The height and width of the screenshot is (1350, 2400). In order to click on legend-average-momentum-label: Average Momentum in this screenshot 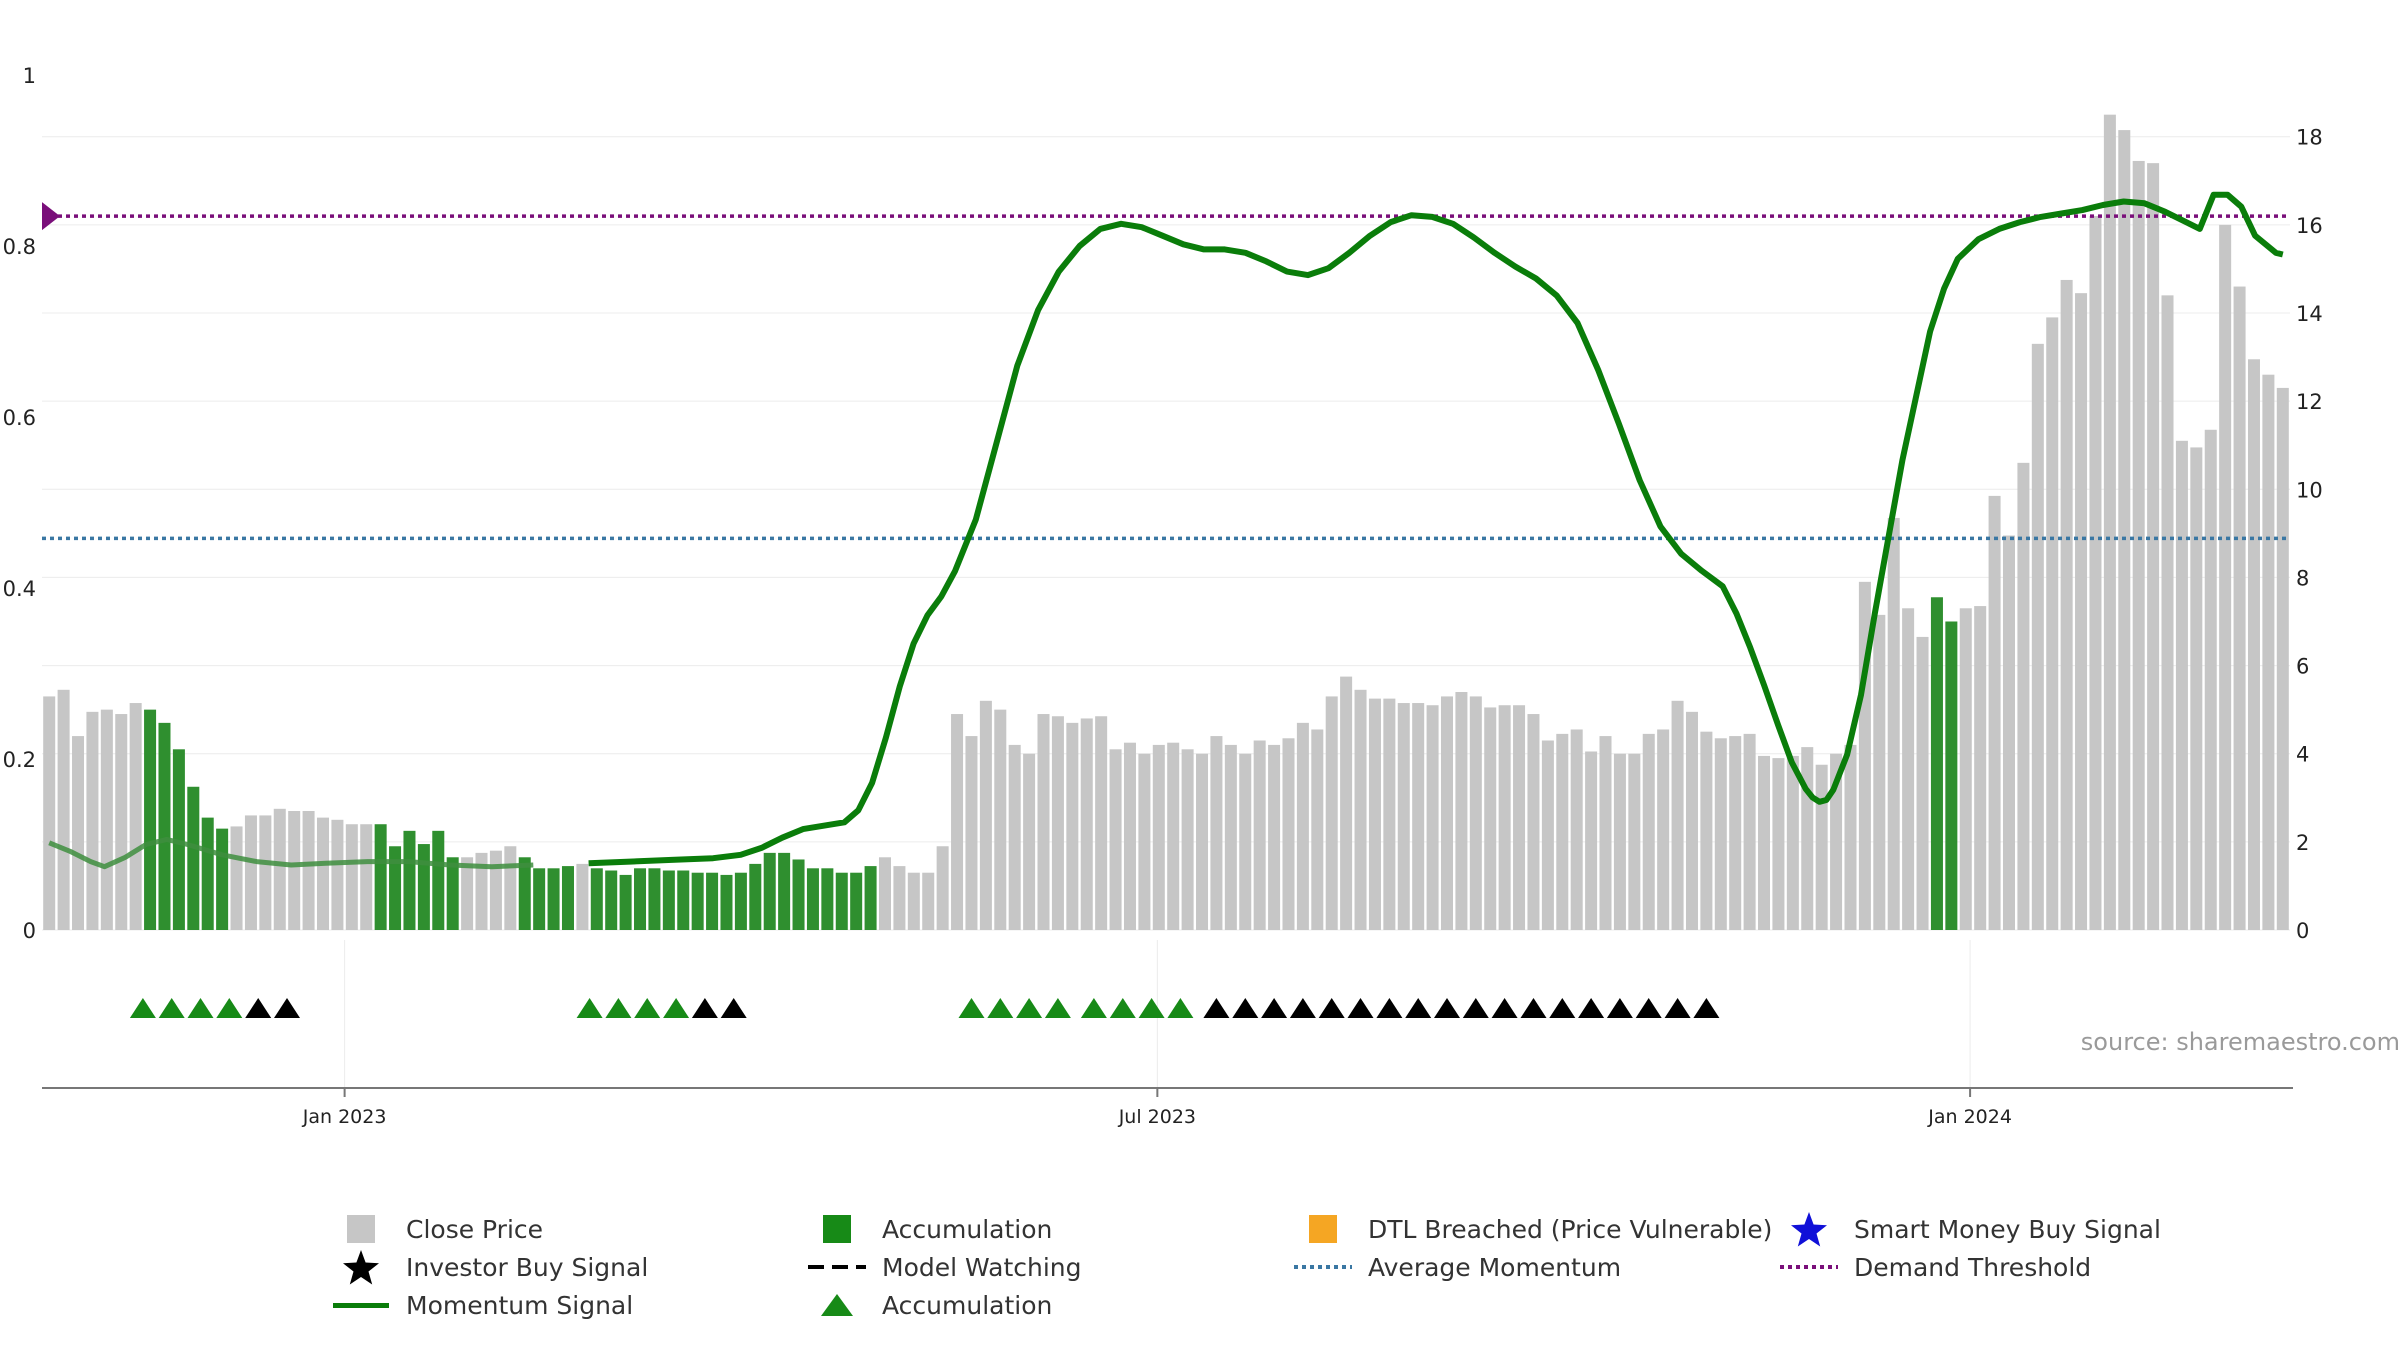, I will do `click(1495, 1267)`.